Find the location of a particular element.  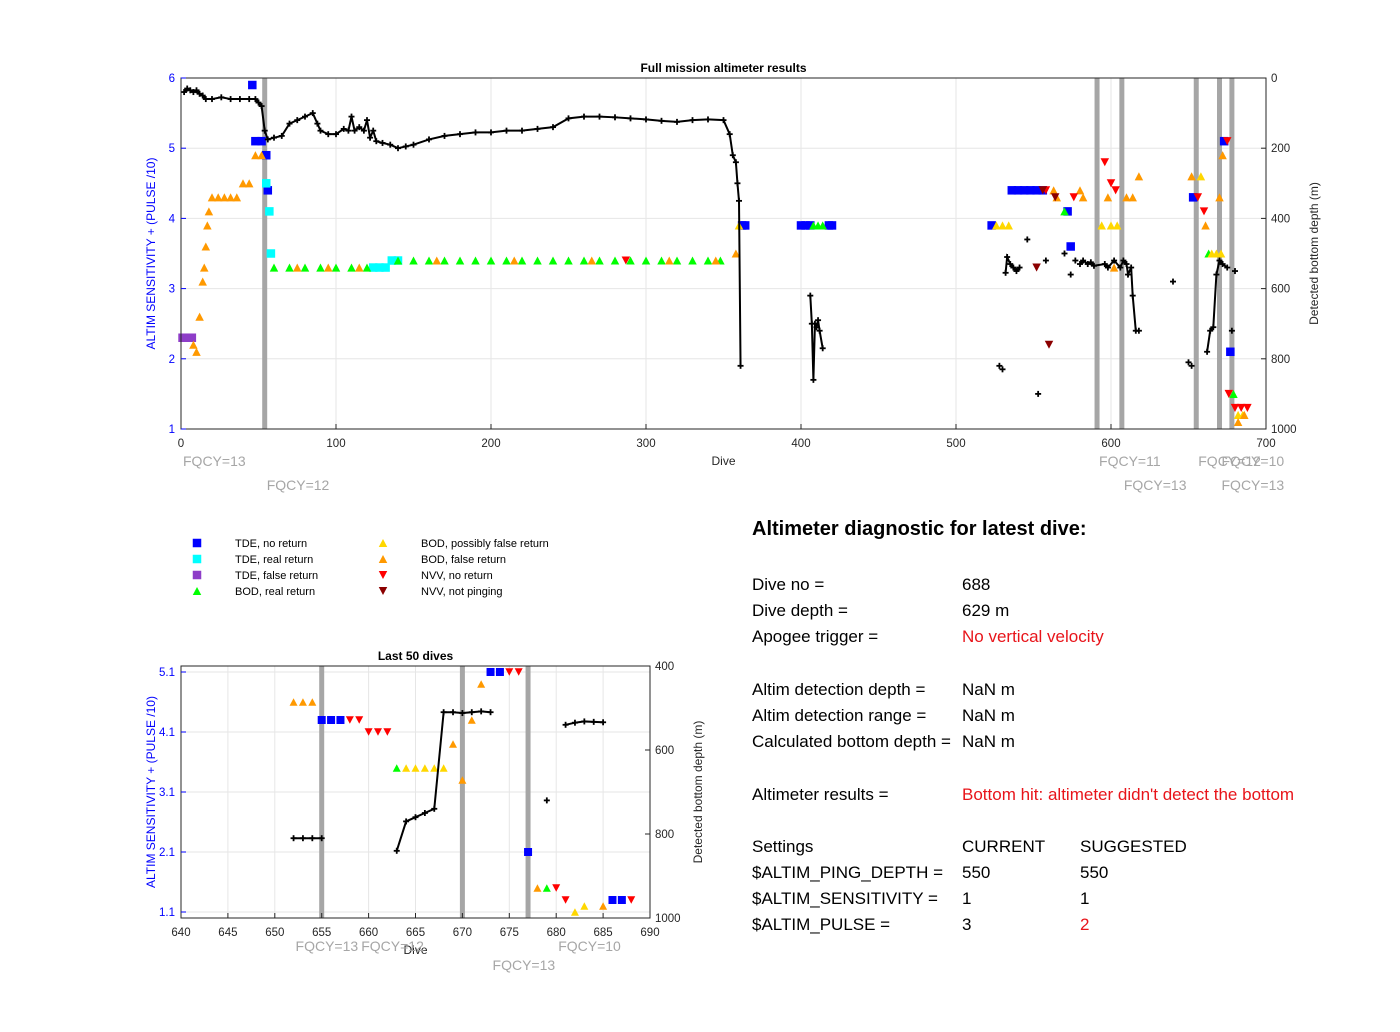

last50-y-left-tick-label: 2.1 is located at coordinates (167, 853).